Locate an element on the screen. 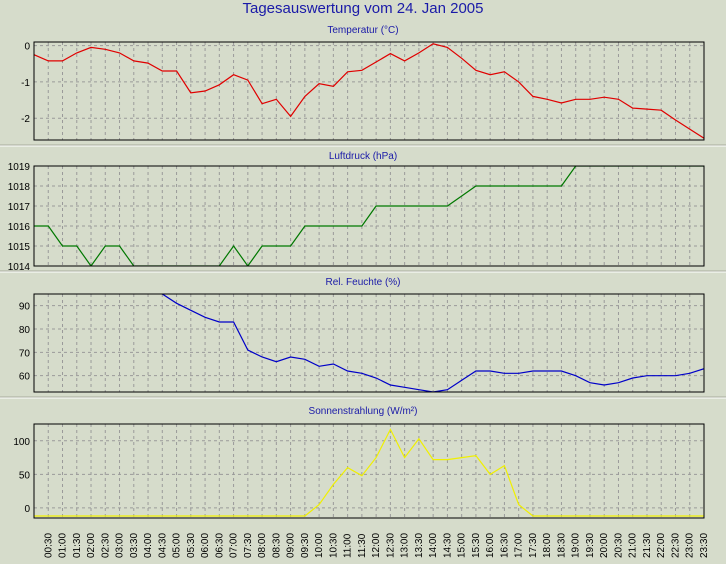 The width and height of the screenshot is (726, 564). x-tick-label: 12:00 is located at coordinates (376, 545).